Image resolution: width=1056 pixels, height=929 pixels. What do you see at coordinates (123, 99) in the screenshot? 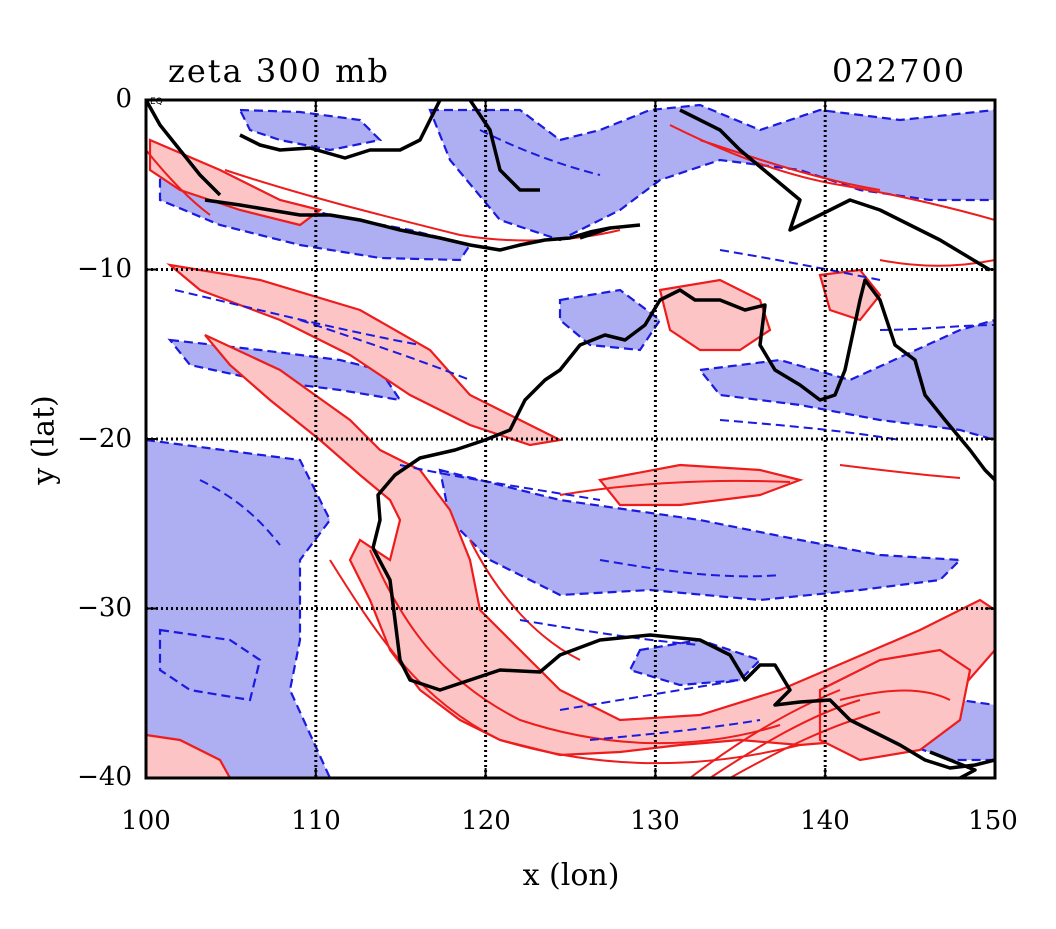
I see `y-tick-label: 0` at bounding box center [123, 99].